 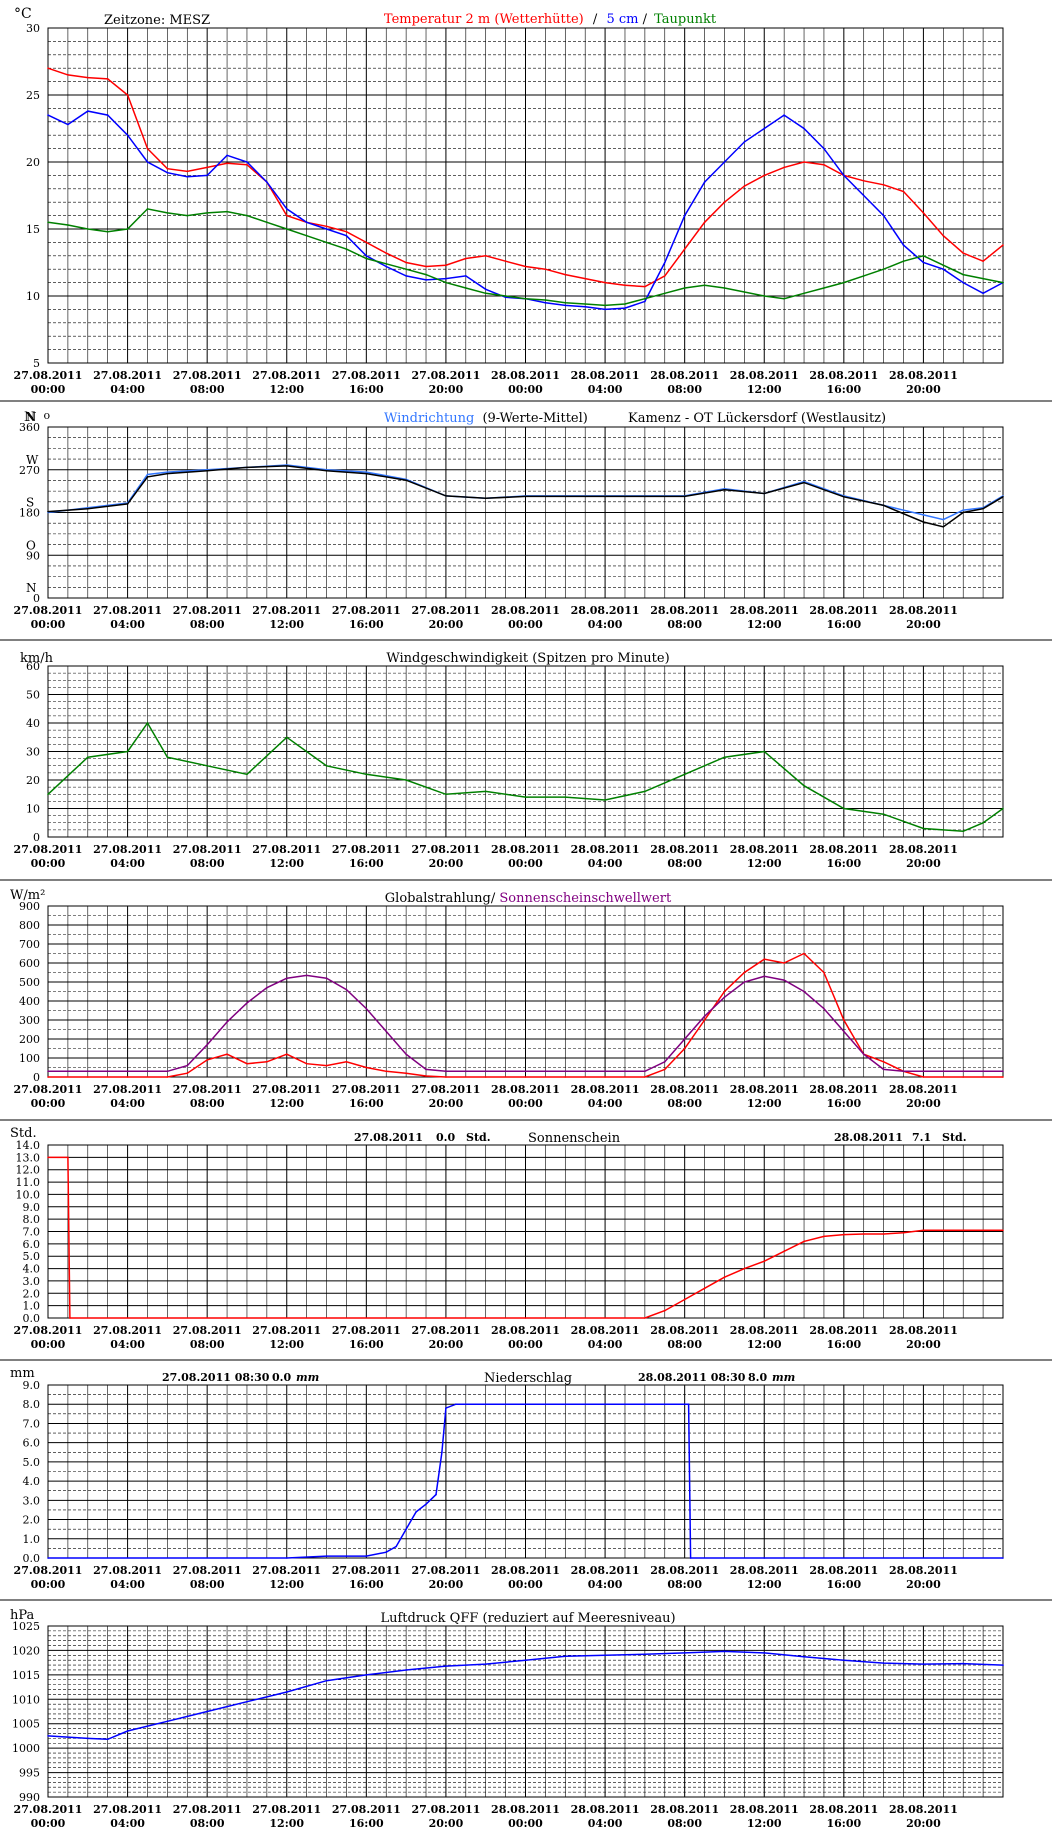 What do you see at coordinates (29, 906) in the screenshot?
I see `y-tick-label: 900` at bounding box center [29, 906].